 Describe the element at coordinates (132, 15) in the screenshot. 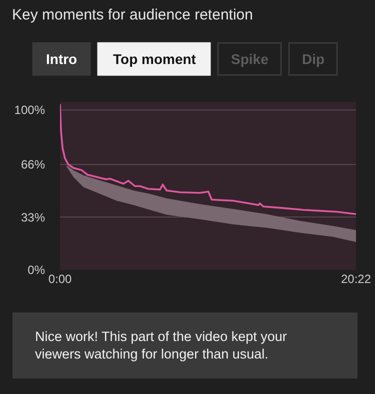

I see `chart-title: Key moments for audience retention` at that location.